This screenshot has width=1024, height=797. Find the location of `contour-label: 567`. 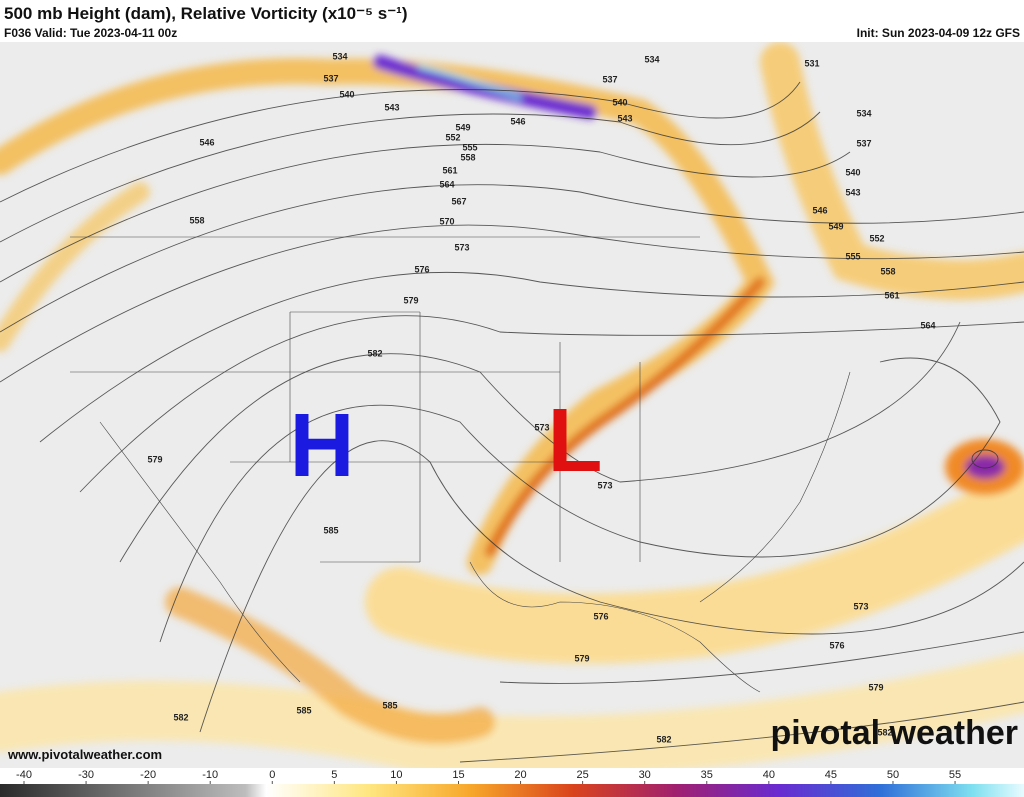

contour-label: 567 is located at coordinates (458, 201).